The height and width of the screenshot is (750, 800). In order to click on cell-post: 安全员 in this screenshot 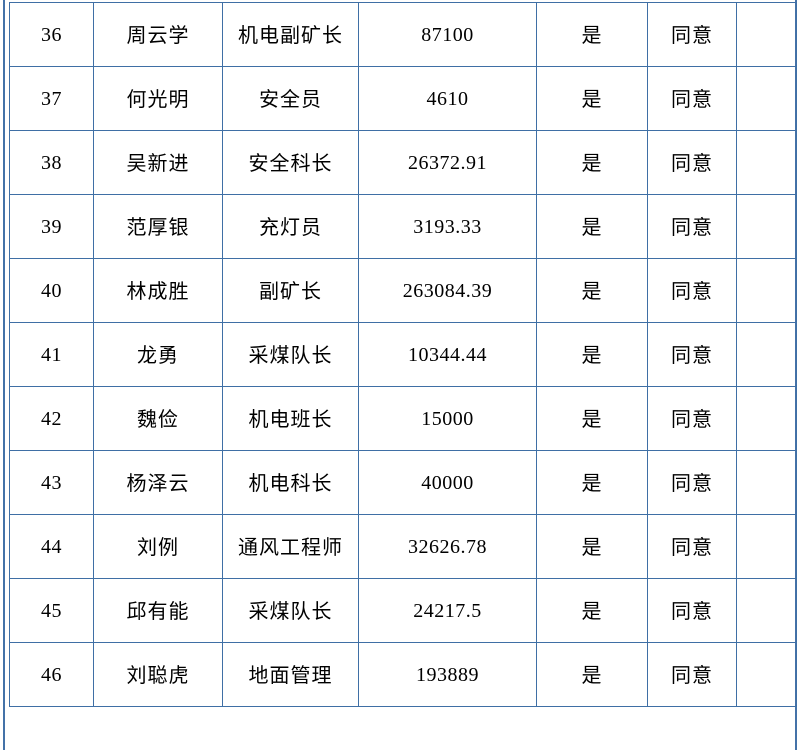, I will do `click(290, 98)`.